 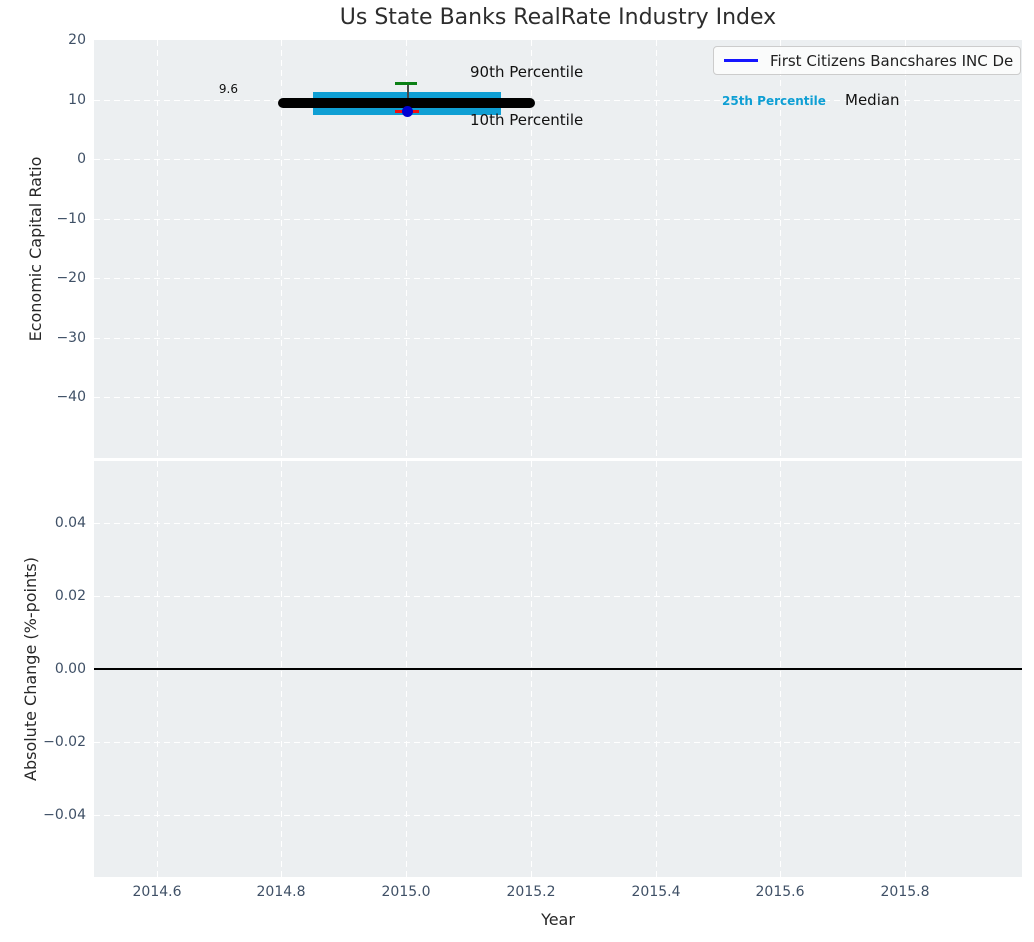 I want to click on p90-whisker-cap, so click(x=406, y=83).